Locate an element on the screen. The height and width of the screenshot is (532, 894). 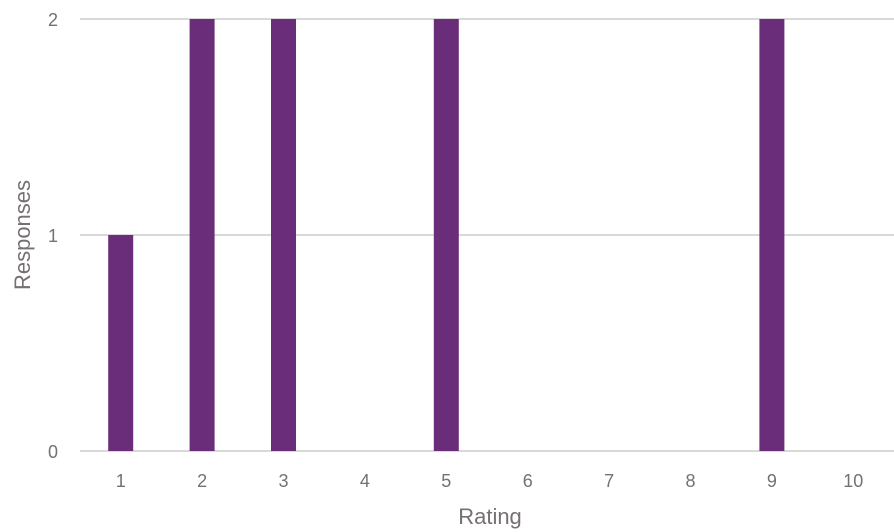
x-tick-label: 3 is located at coordinates (283, 481).